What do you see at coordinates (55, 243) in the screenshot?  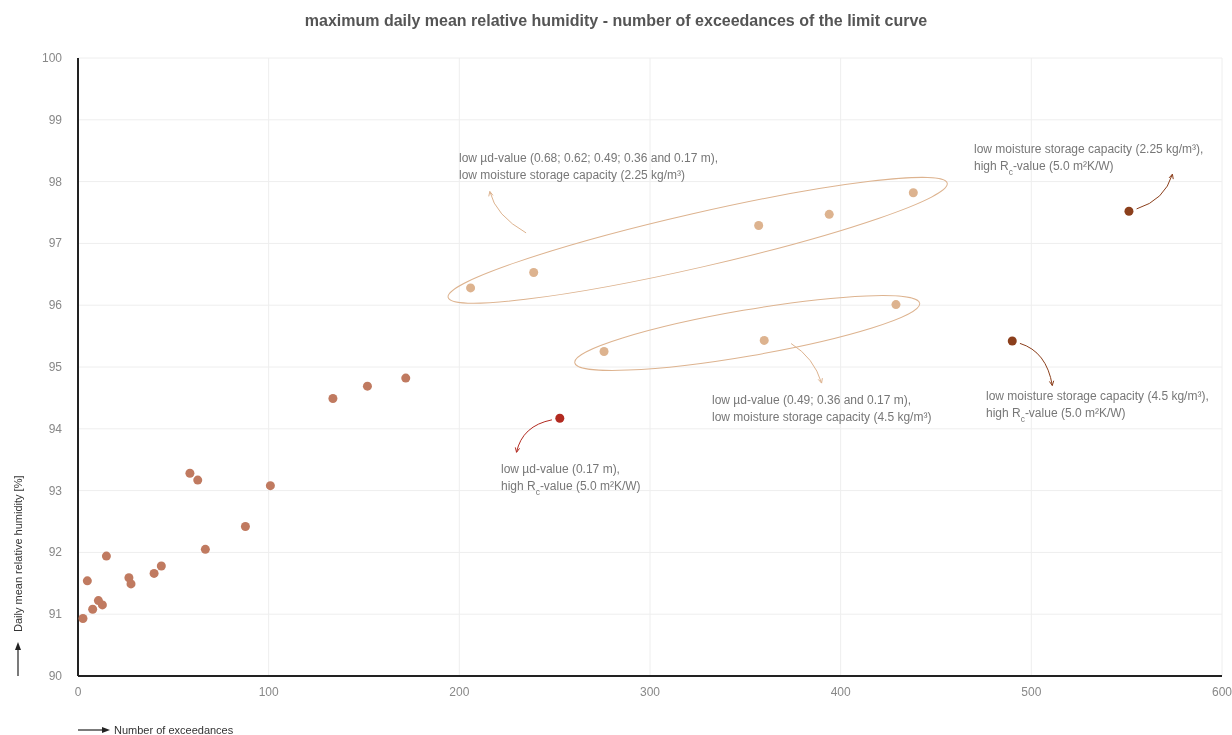 I see `y-tick-label: 97` at bounding box center [55, 243].